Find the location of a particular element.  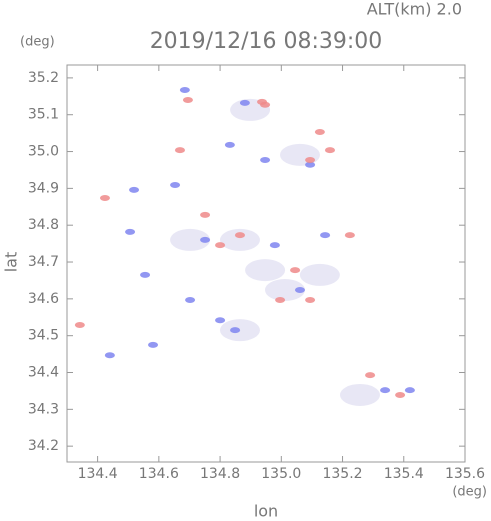

x-tick-label: 135.4 is located at coordinates (404, 474).